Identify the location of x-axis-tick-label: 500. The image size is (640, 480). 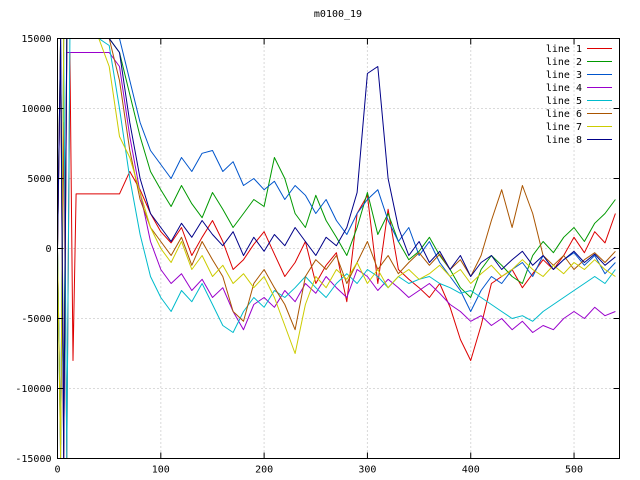
(574, 470).